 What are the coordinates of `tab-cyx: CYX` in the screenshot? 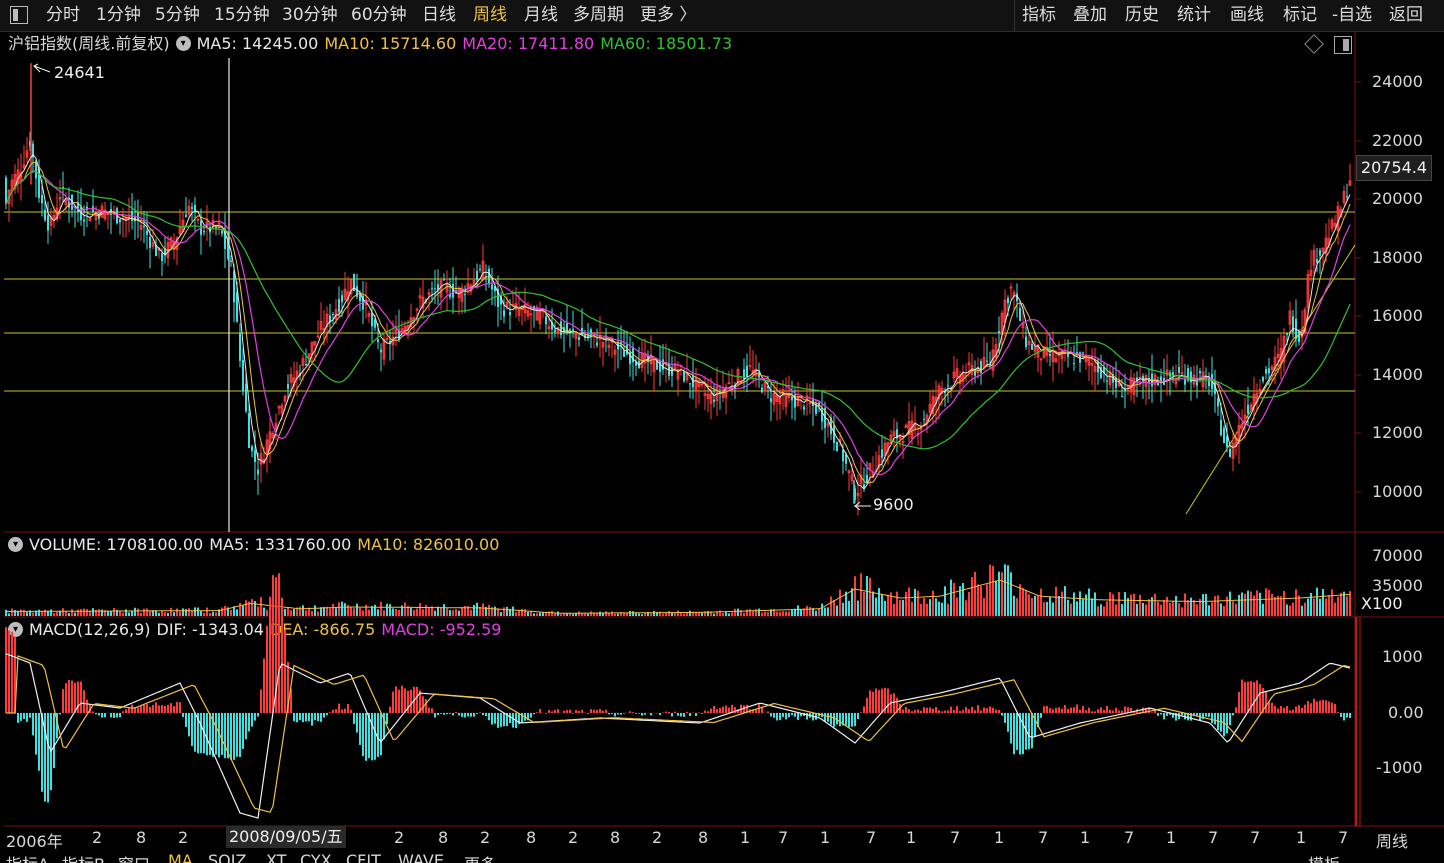 It's located at (316, 857).